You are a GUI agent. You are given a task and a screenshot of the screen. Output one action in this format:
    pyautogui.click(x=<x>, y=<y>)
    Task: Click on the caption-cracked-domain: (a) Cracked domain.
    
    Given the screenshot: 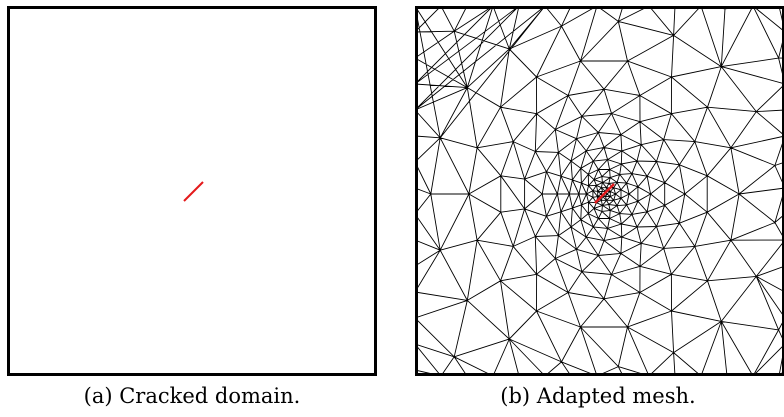 What is the action you would take?
    pyautogui.click(x=192, y=396)
    